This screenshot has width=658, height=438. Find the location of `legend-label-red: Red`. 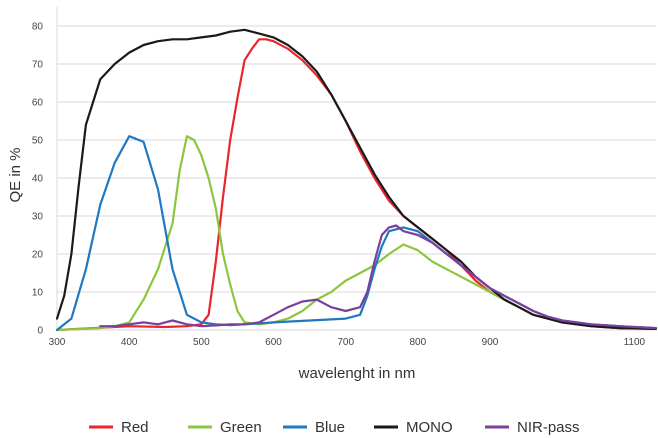

legend-label-red: Red is located at coordinates (135, 427).